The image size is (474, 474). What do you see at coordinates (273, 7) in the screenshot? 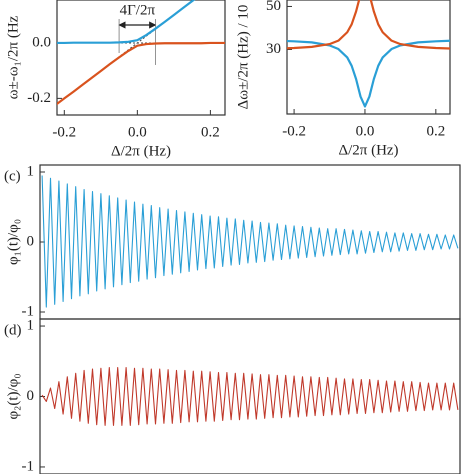
I see `y-tick-label: 50` at bounding box center [273, 7].